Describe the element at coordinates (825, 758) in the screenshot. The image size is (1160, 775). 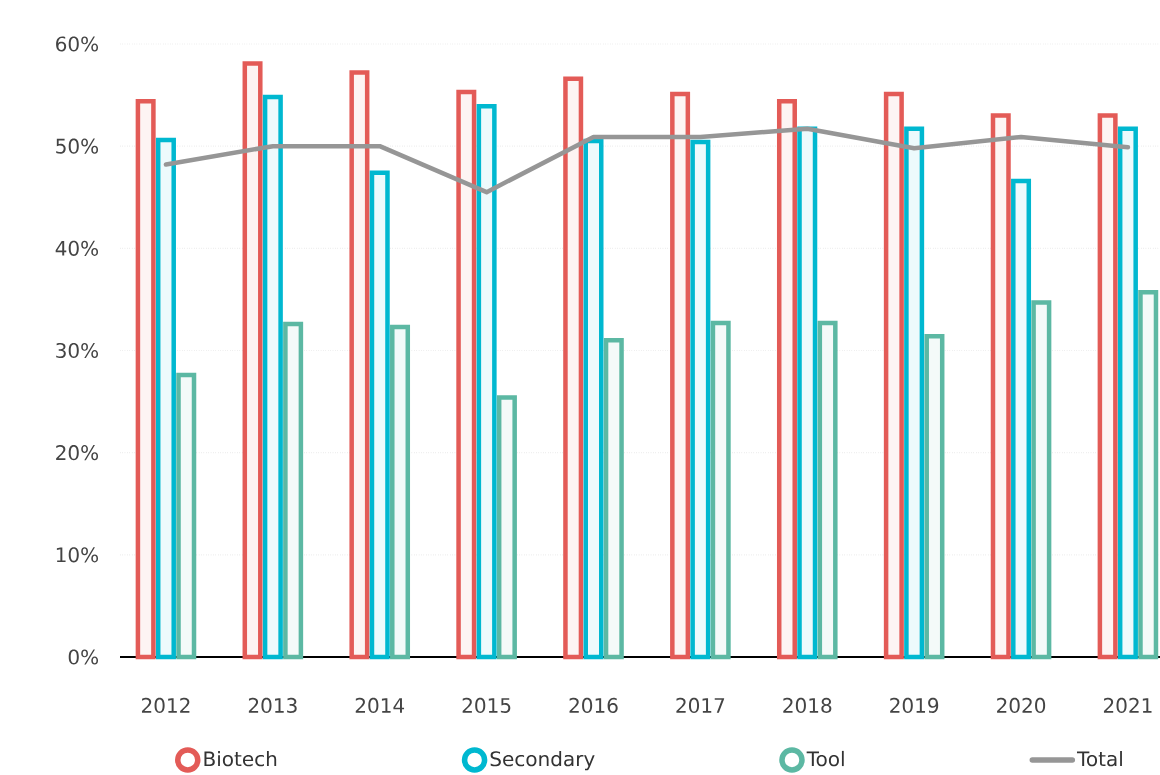
I see `legend-label: Tool` at that location.